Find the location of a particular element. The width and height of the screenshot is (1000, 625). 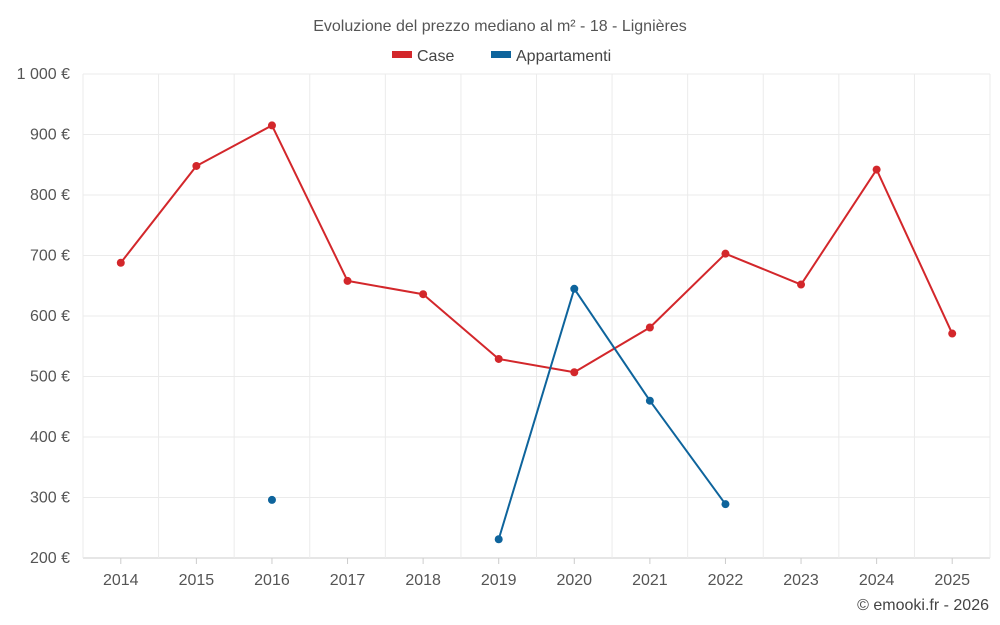

x-tick-label: 2022 is located at coordinates (726, 580).